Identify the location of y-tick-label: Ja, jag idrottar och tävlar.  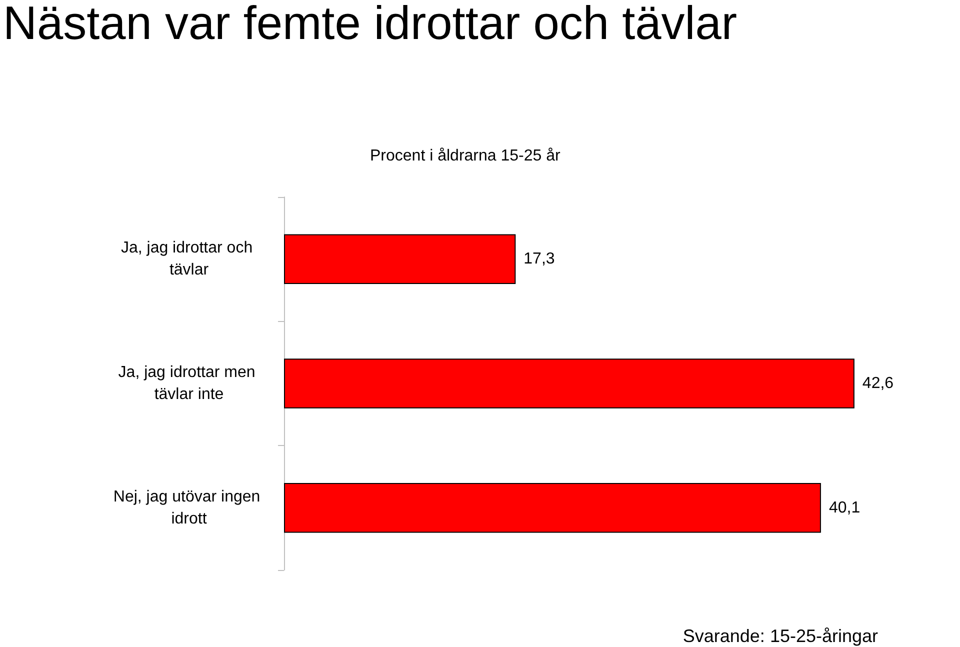
(189, 259).